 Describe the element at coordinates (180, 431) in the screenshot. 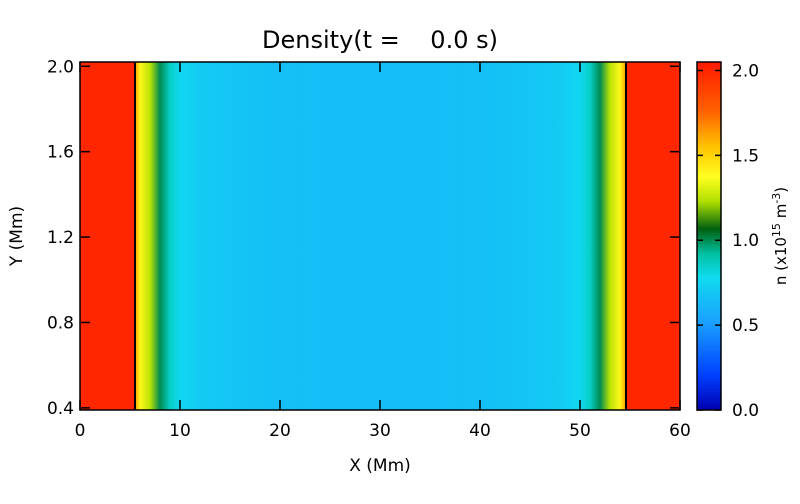

I see `x-tick-label: 10` at that location.